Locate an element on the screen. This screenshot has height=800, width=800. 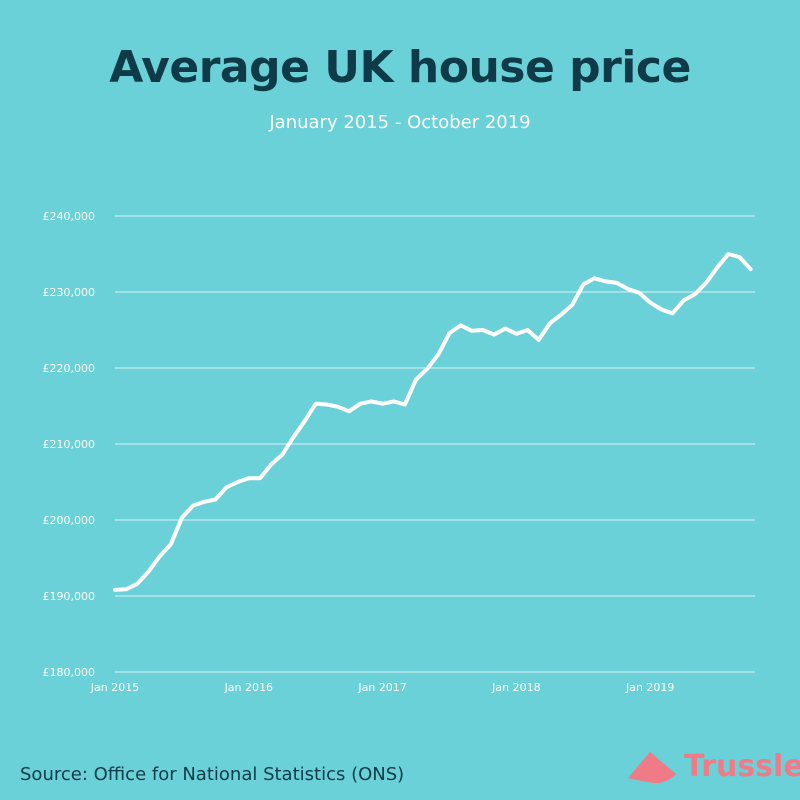
y-tick-label: £190,000 is located at coordinates (69, 596).